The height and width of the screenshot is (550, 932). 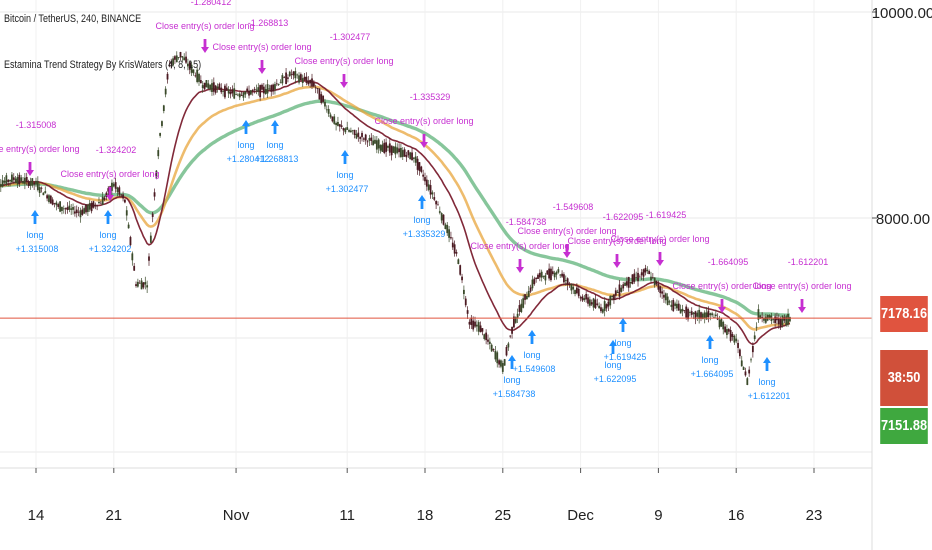 What do you see at coordinates (623, 217) in the screenshot?
I see `exit-value: -1.622095` at bounding box center [623, 217].